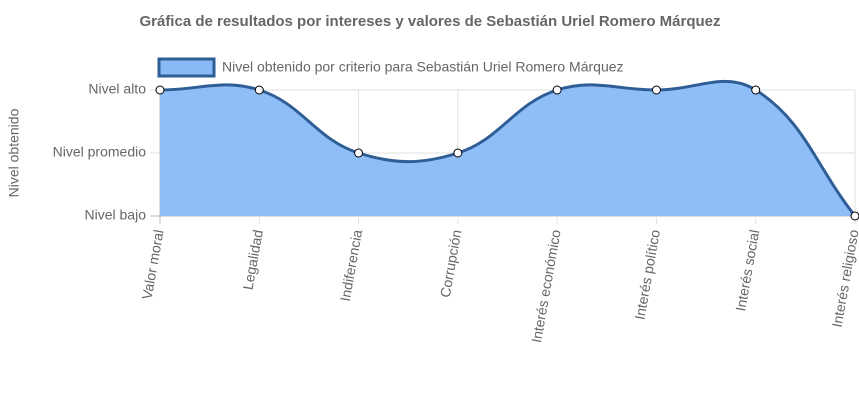  What do you see at coordinates (153, 264) in the screenshot?
I see `x-tick-label: Valor moral` at bounding box center [153, 264].